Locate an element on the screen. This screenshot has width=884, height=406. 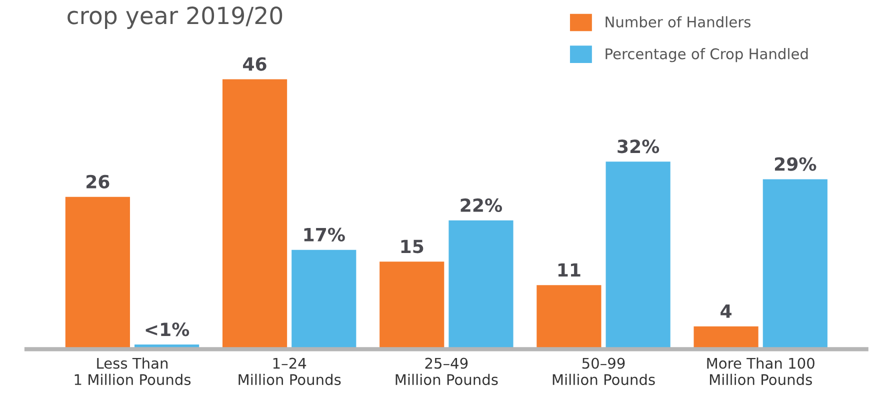
legend-label: Number of Handlers is located at coordinates (678, 22).